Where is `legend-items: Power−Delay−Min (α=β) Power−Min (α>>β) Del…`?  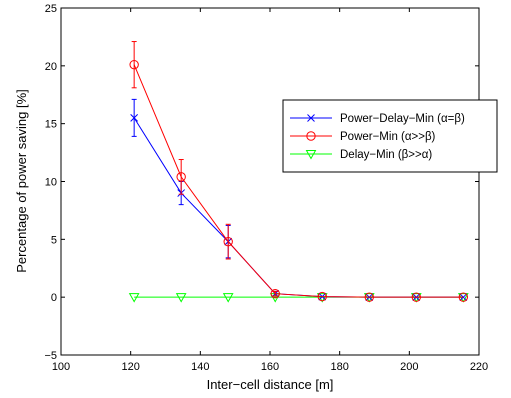 legend-items: Power−Delay−Min (α=β) Power−Min (α>>β) Del… is located at coordinates (377, 137).